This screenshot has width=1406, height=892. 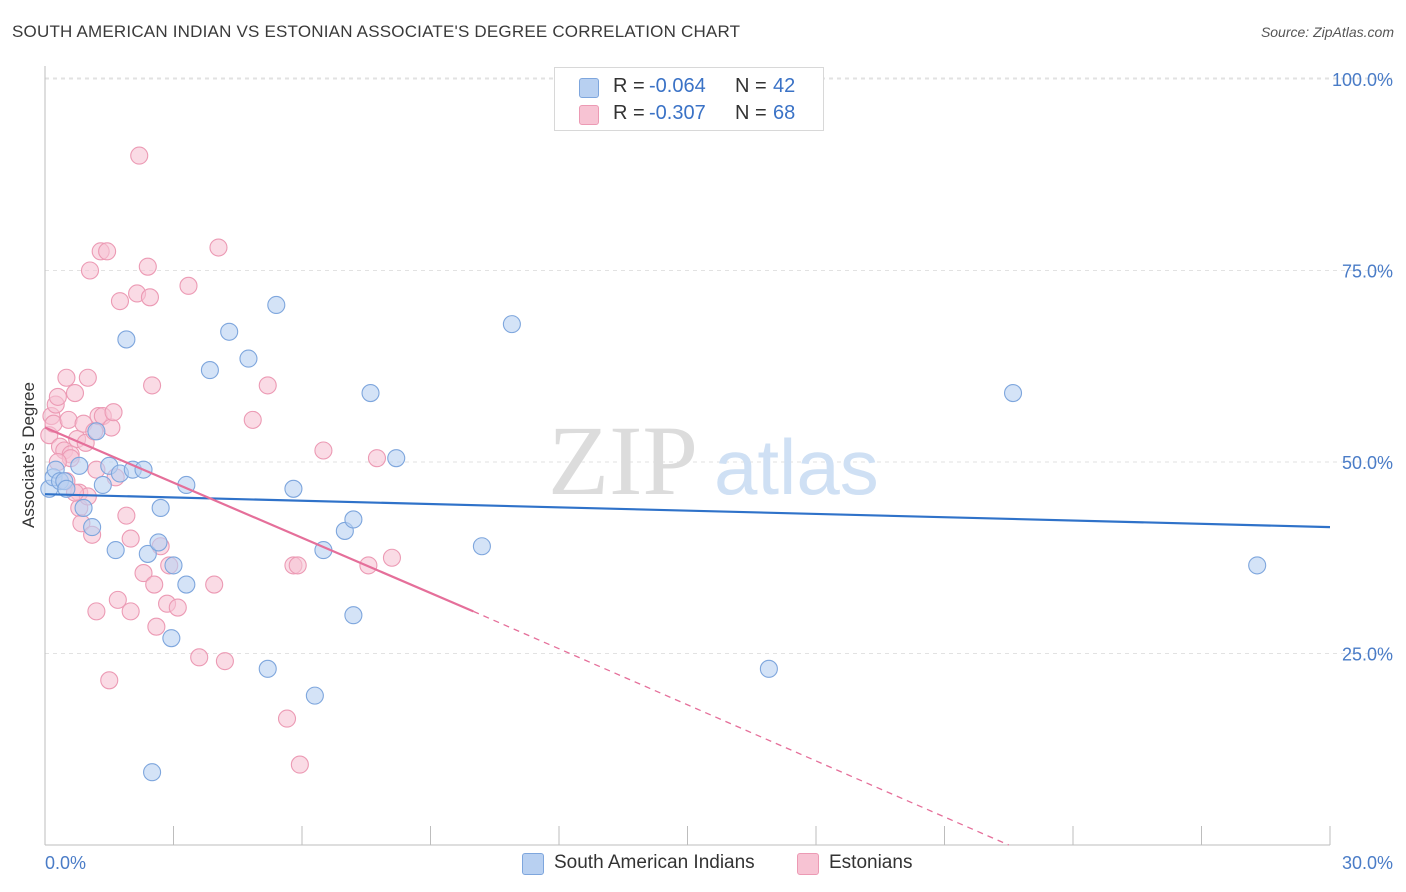 What do you see at coordinates (1367, 863) in the screenshot?
I see `x-tick-label: 30.0%` at bounding box center [1367, 863].